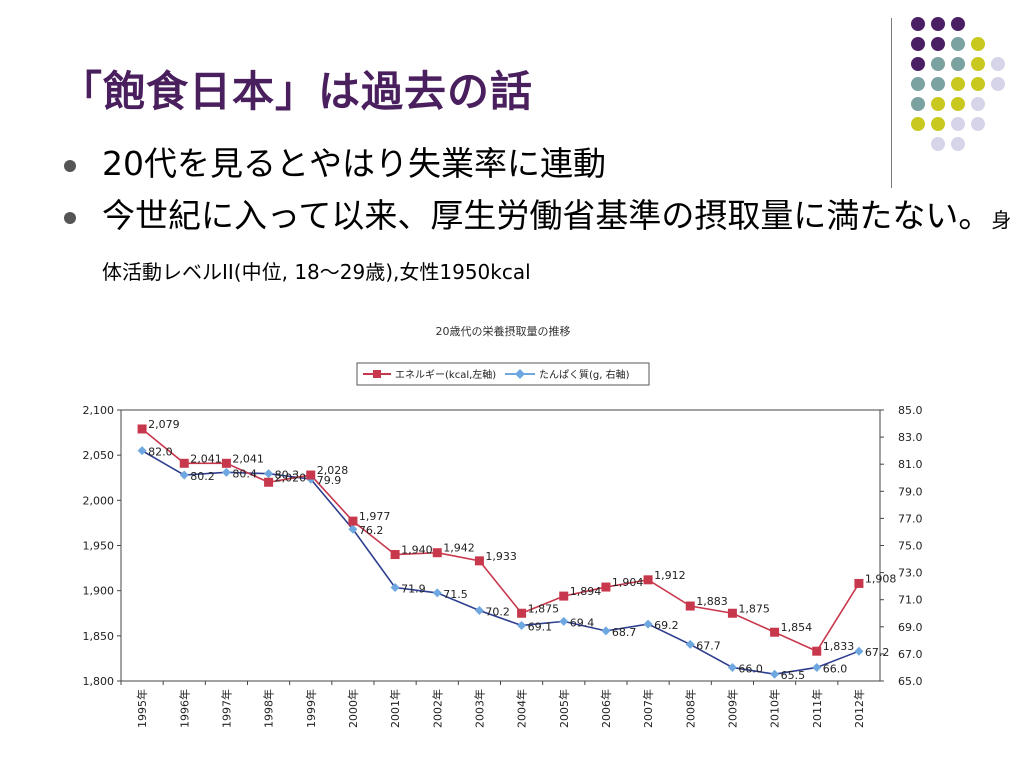 This screenshot has height=768, width=1024. What do you see at coordinates (99, 636) in the screenshot?
I see `left-axis-tick-label: 1,850` at bounding box center [99, 636].